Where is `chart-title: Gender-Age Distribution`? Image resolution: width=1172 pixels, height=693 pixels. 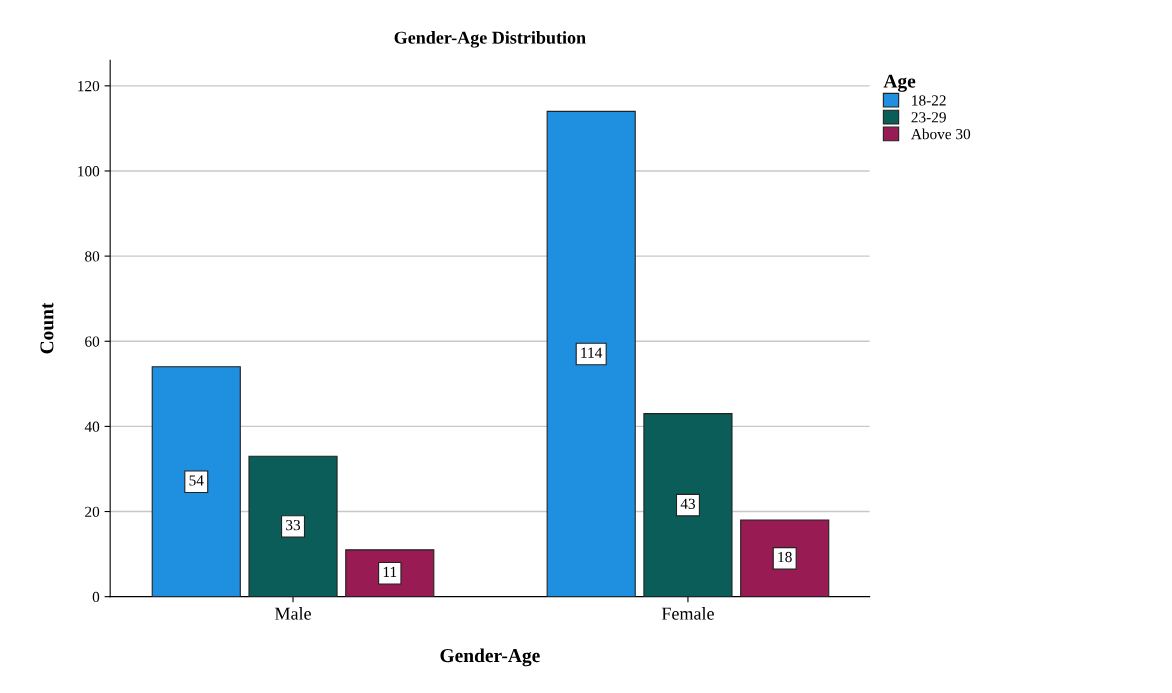 chart-title: Gender-Age Distribution is located at coordinates (490, 39).